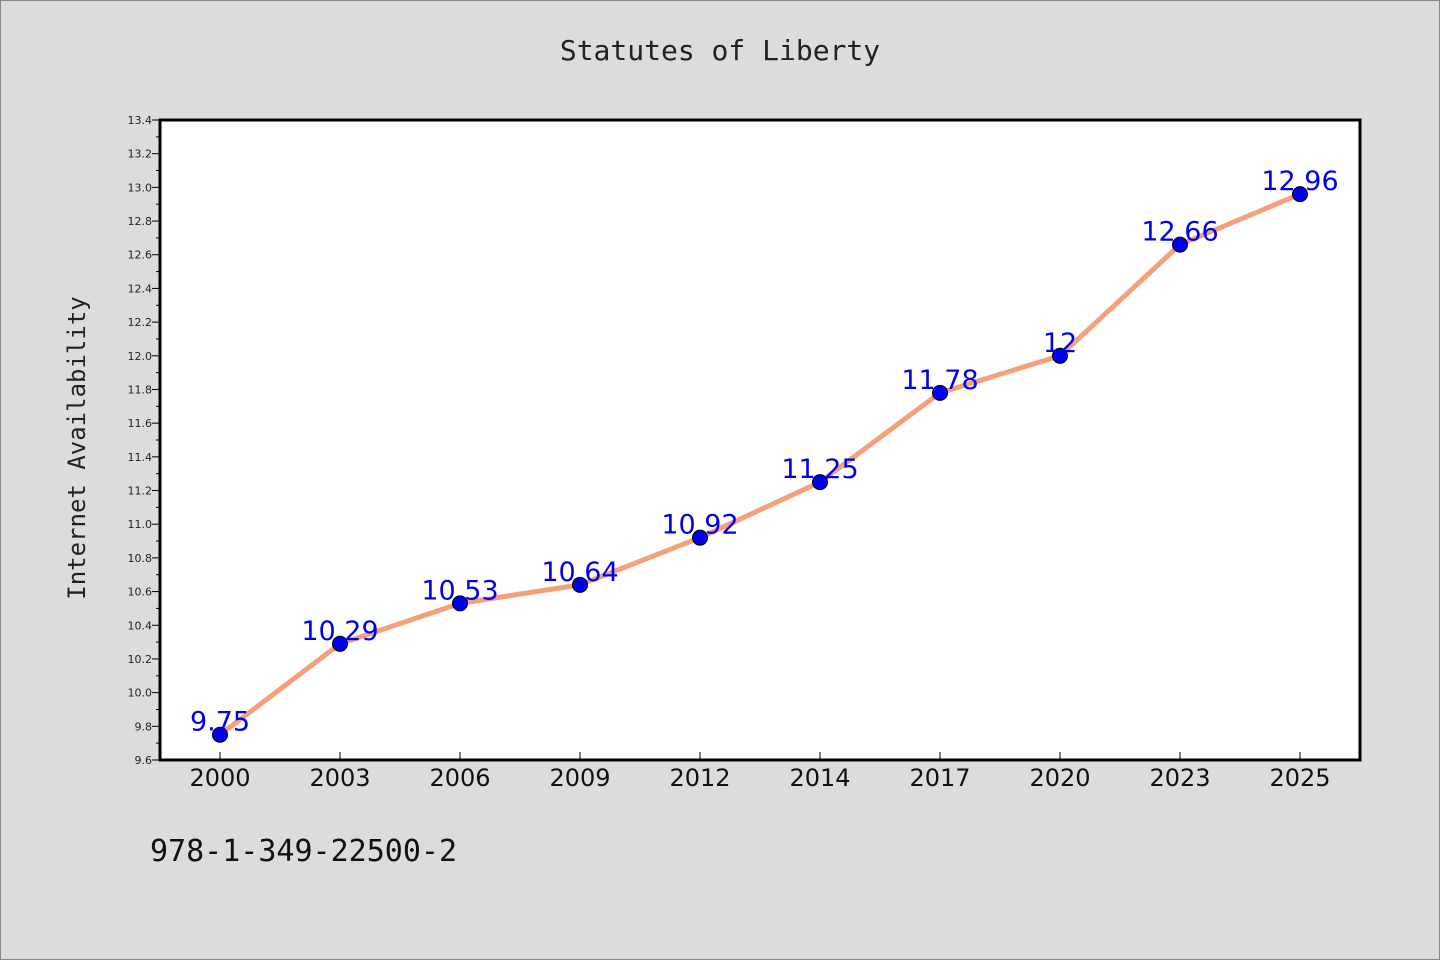 The height and width of the screenshot is (960, 1440). I want to click on data-label: 10.64, so click(579, 572).